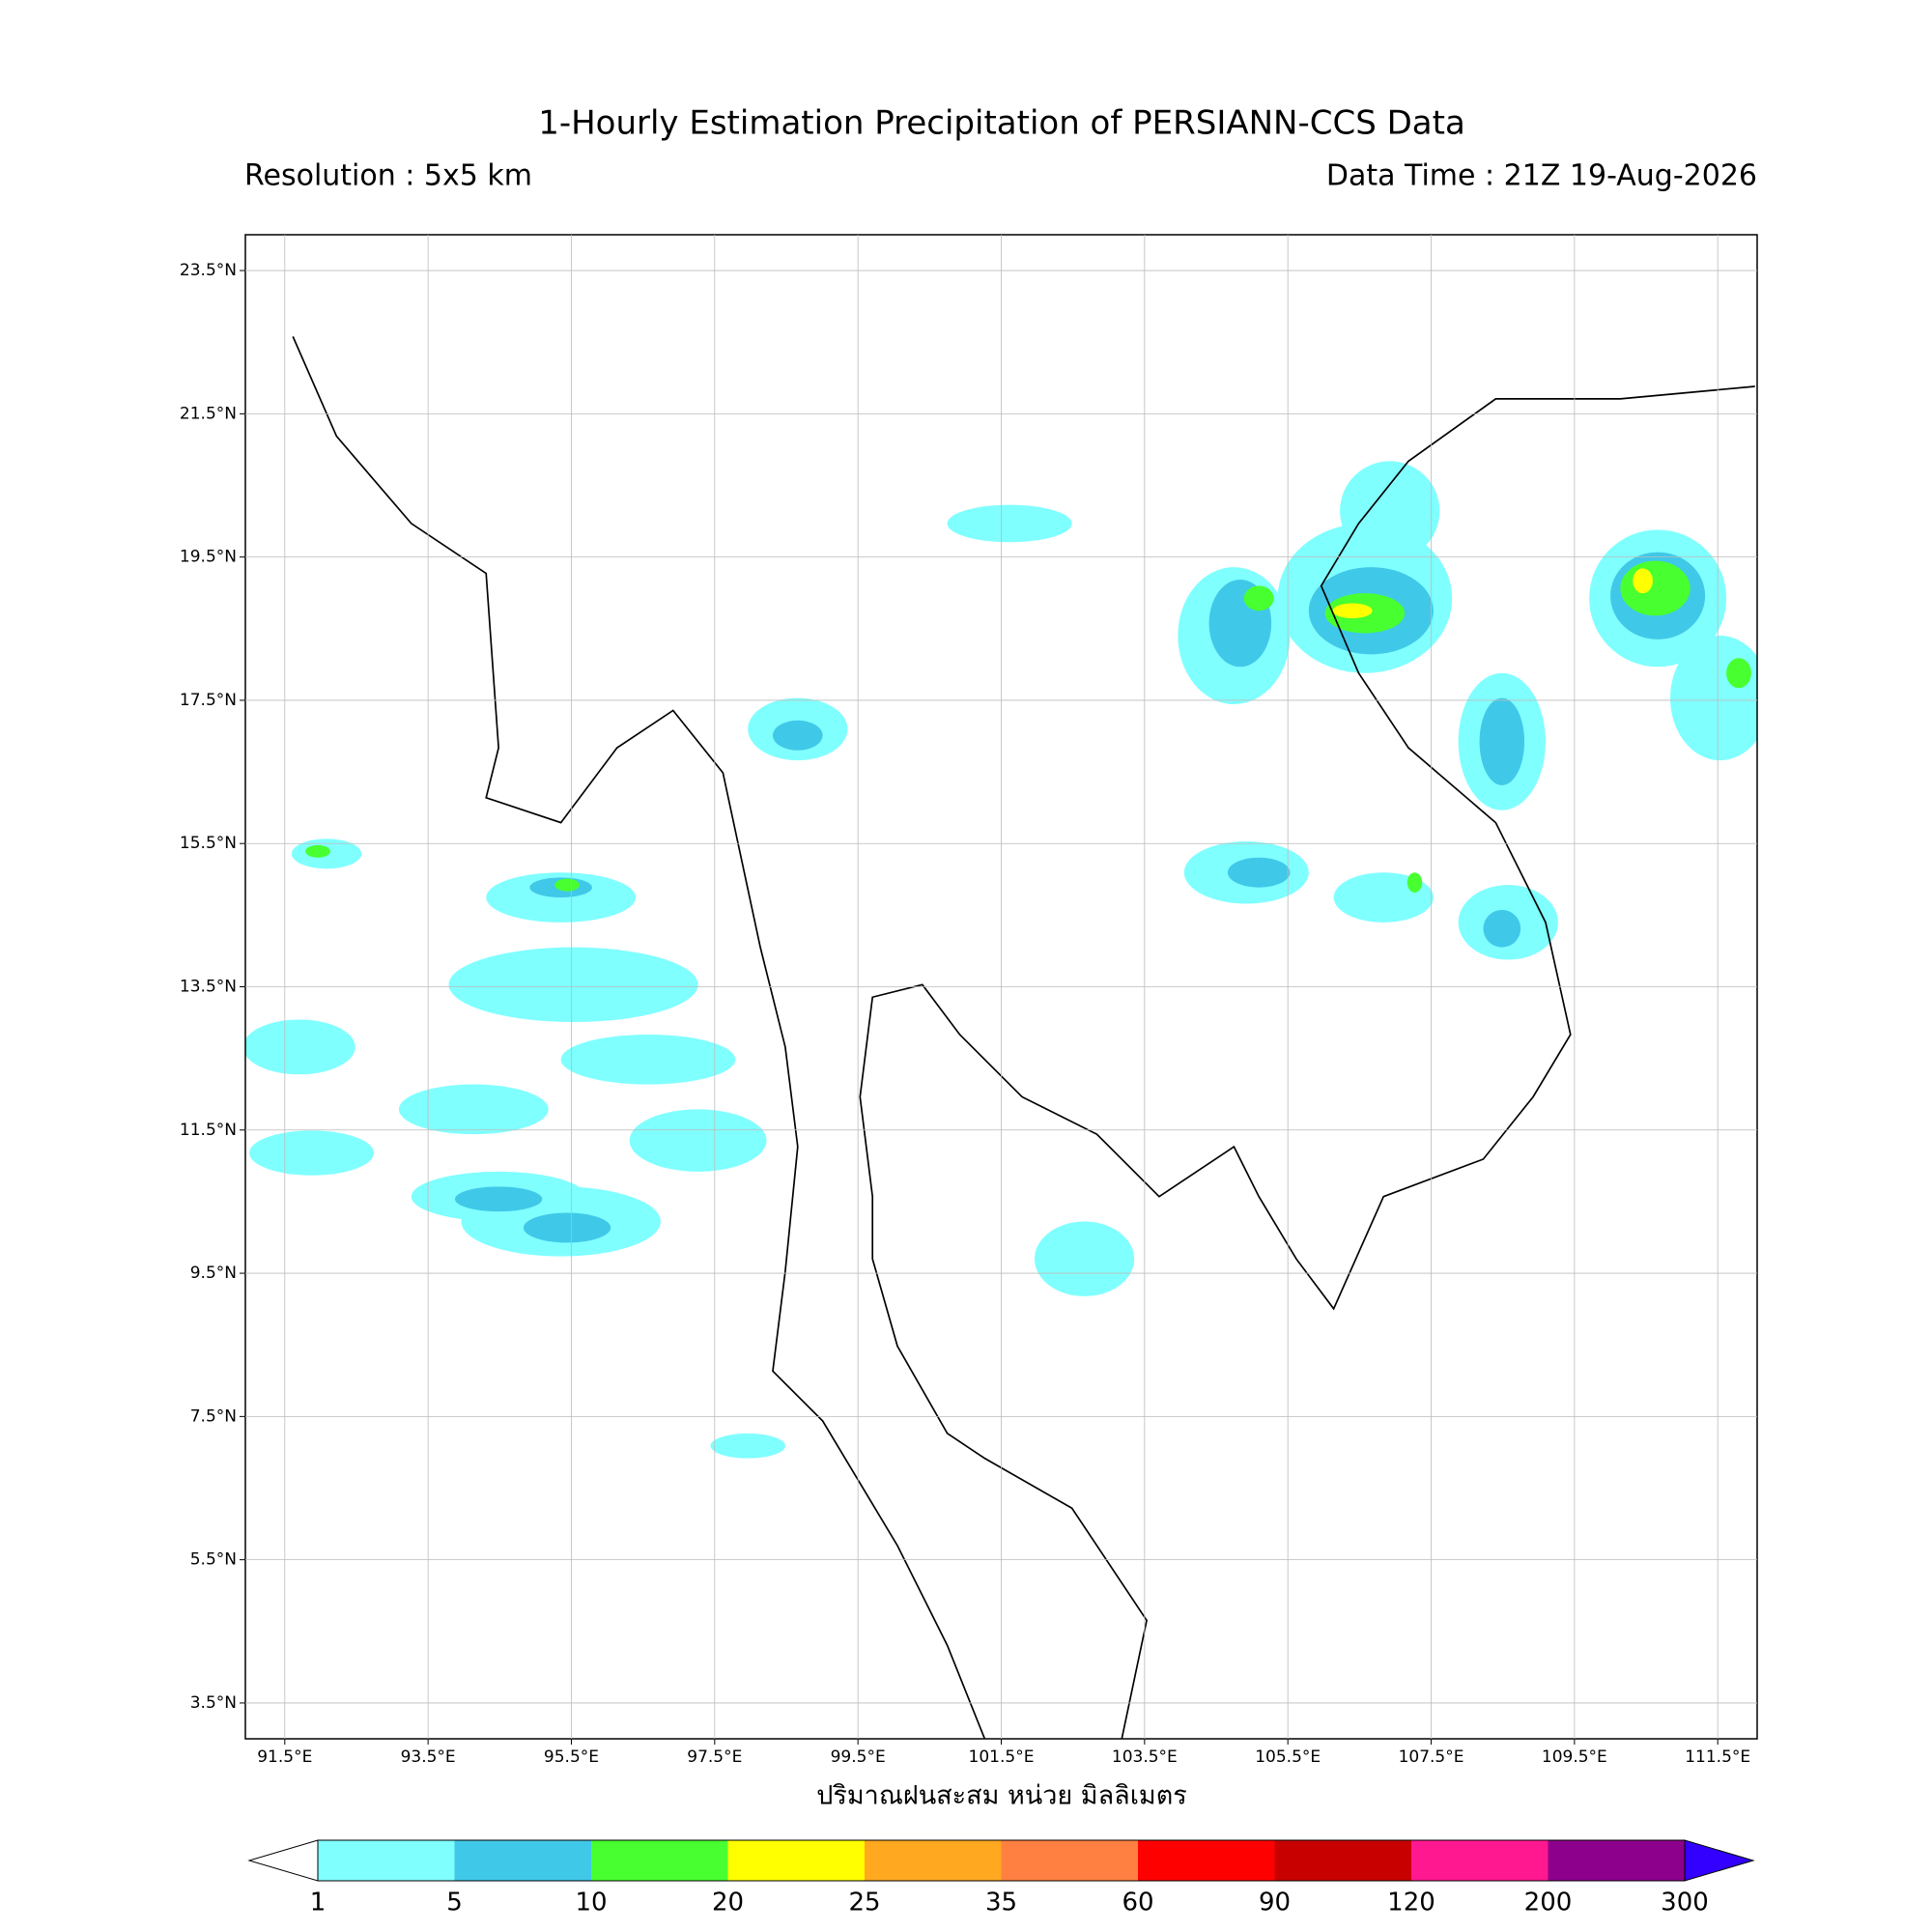 Image resolution: width=1932 pixels, height=1932 pixels. I want to click on y-tick-label: 13.5°N, so click(208, 987).